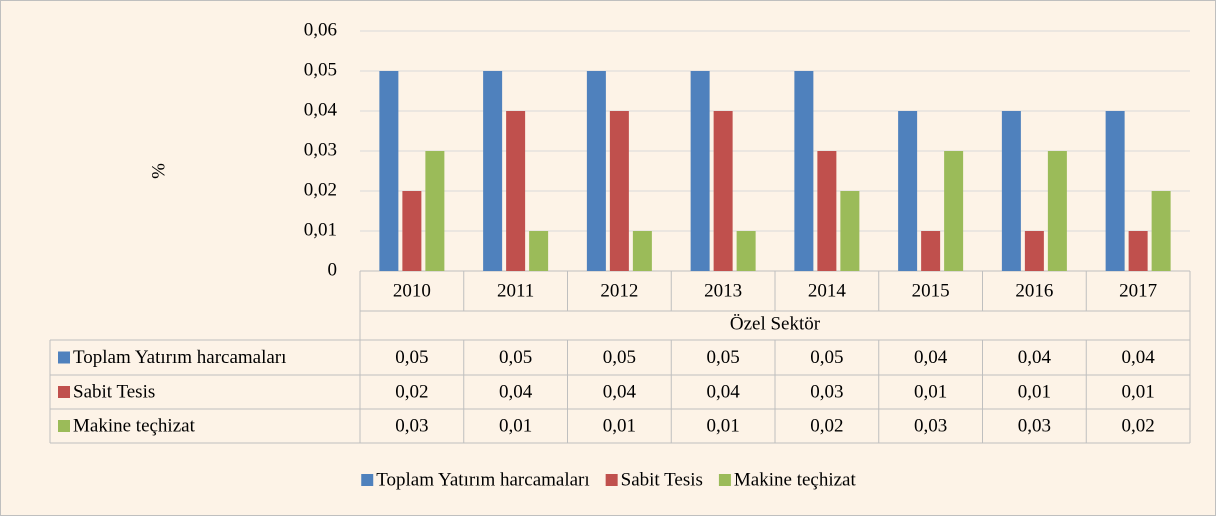 The image size is (1217, 517). Describe the element at coordinates (775, 323) in the screenshot. I see `group-label: Özel Sektör` at that location.